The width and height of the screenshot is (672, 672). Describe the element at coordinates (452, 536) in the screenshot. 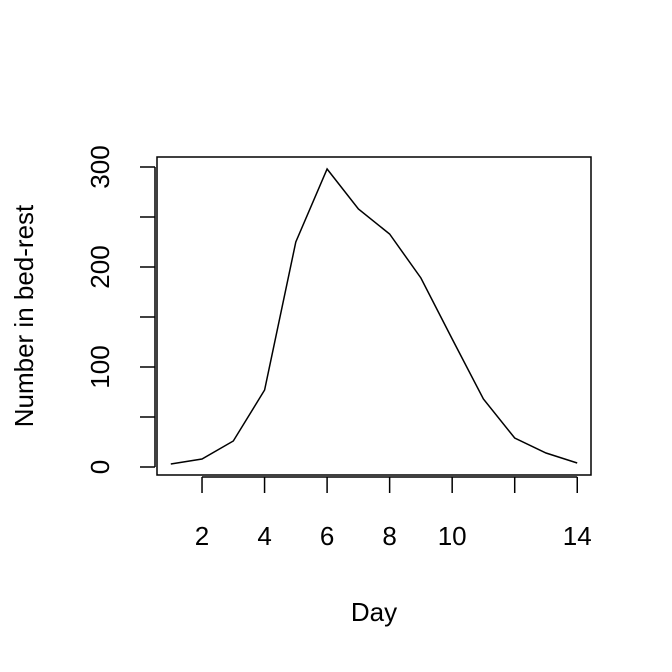

I see `x-tick-label: 10` at that location.